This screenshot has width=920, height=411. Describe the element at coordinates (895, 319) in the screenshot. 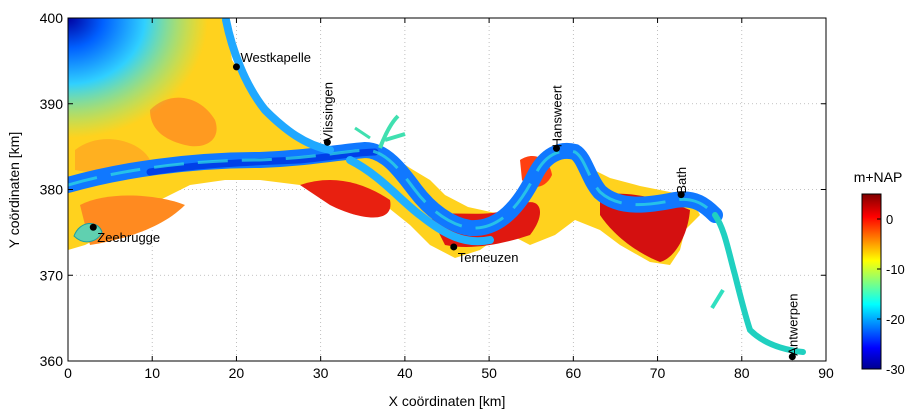

I see `colorbar-tick-label: -20` at that location.